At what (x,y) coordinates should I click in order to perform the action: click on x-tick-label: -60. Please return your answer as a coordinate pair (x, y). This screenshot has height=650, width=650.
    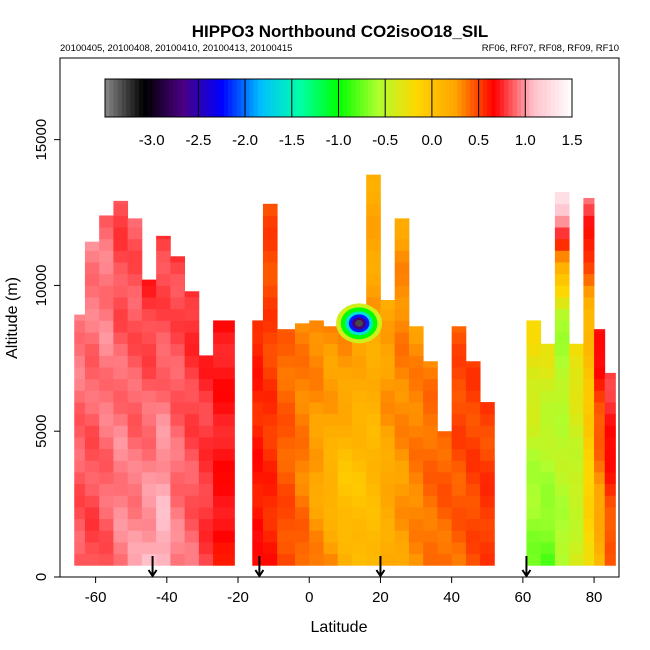
    Looking at the image, I should click on (96, 597).